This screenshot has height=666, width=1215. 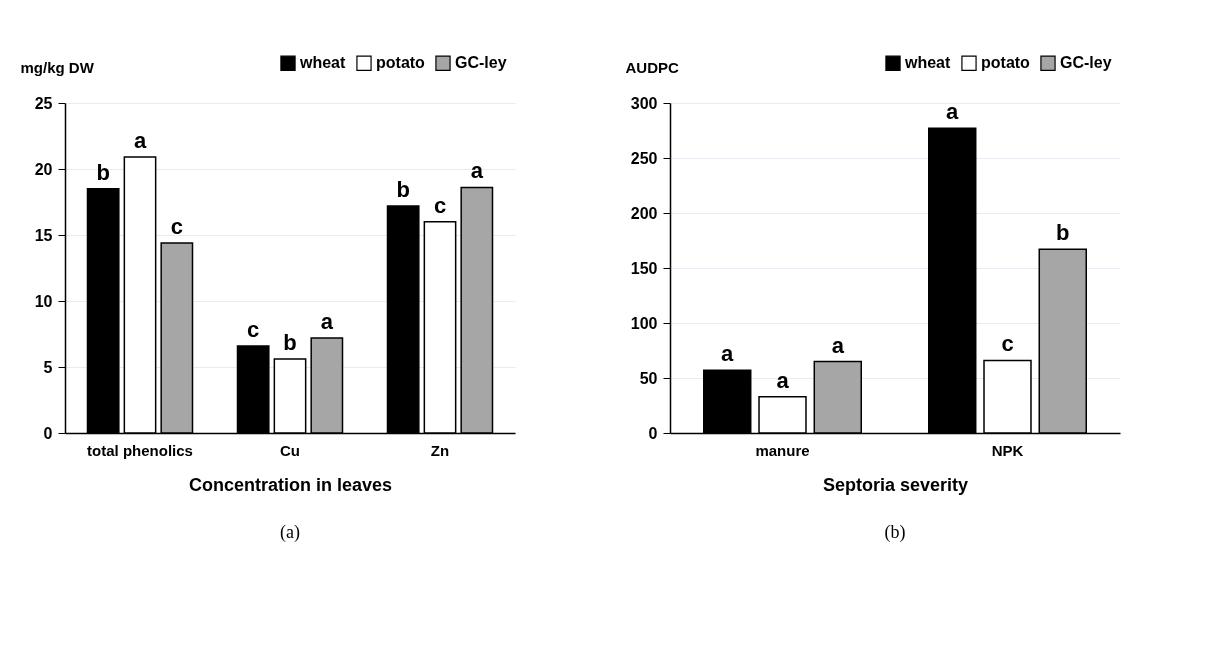 I want to click on x-tick-label: NPK, so click(x=1007, y=450).